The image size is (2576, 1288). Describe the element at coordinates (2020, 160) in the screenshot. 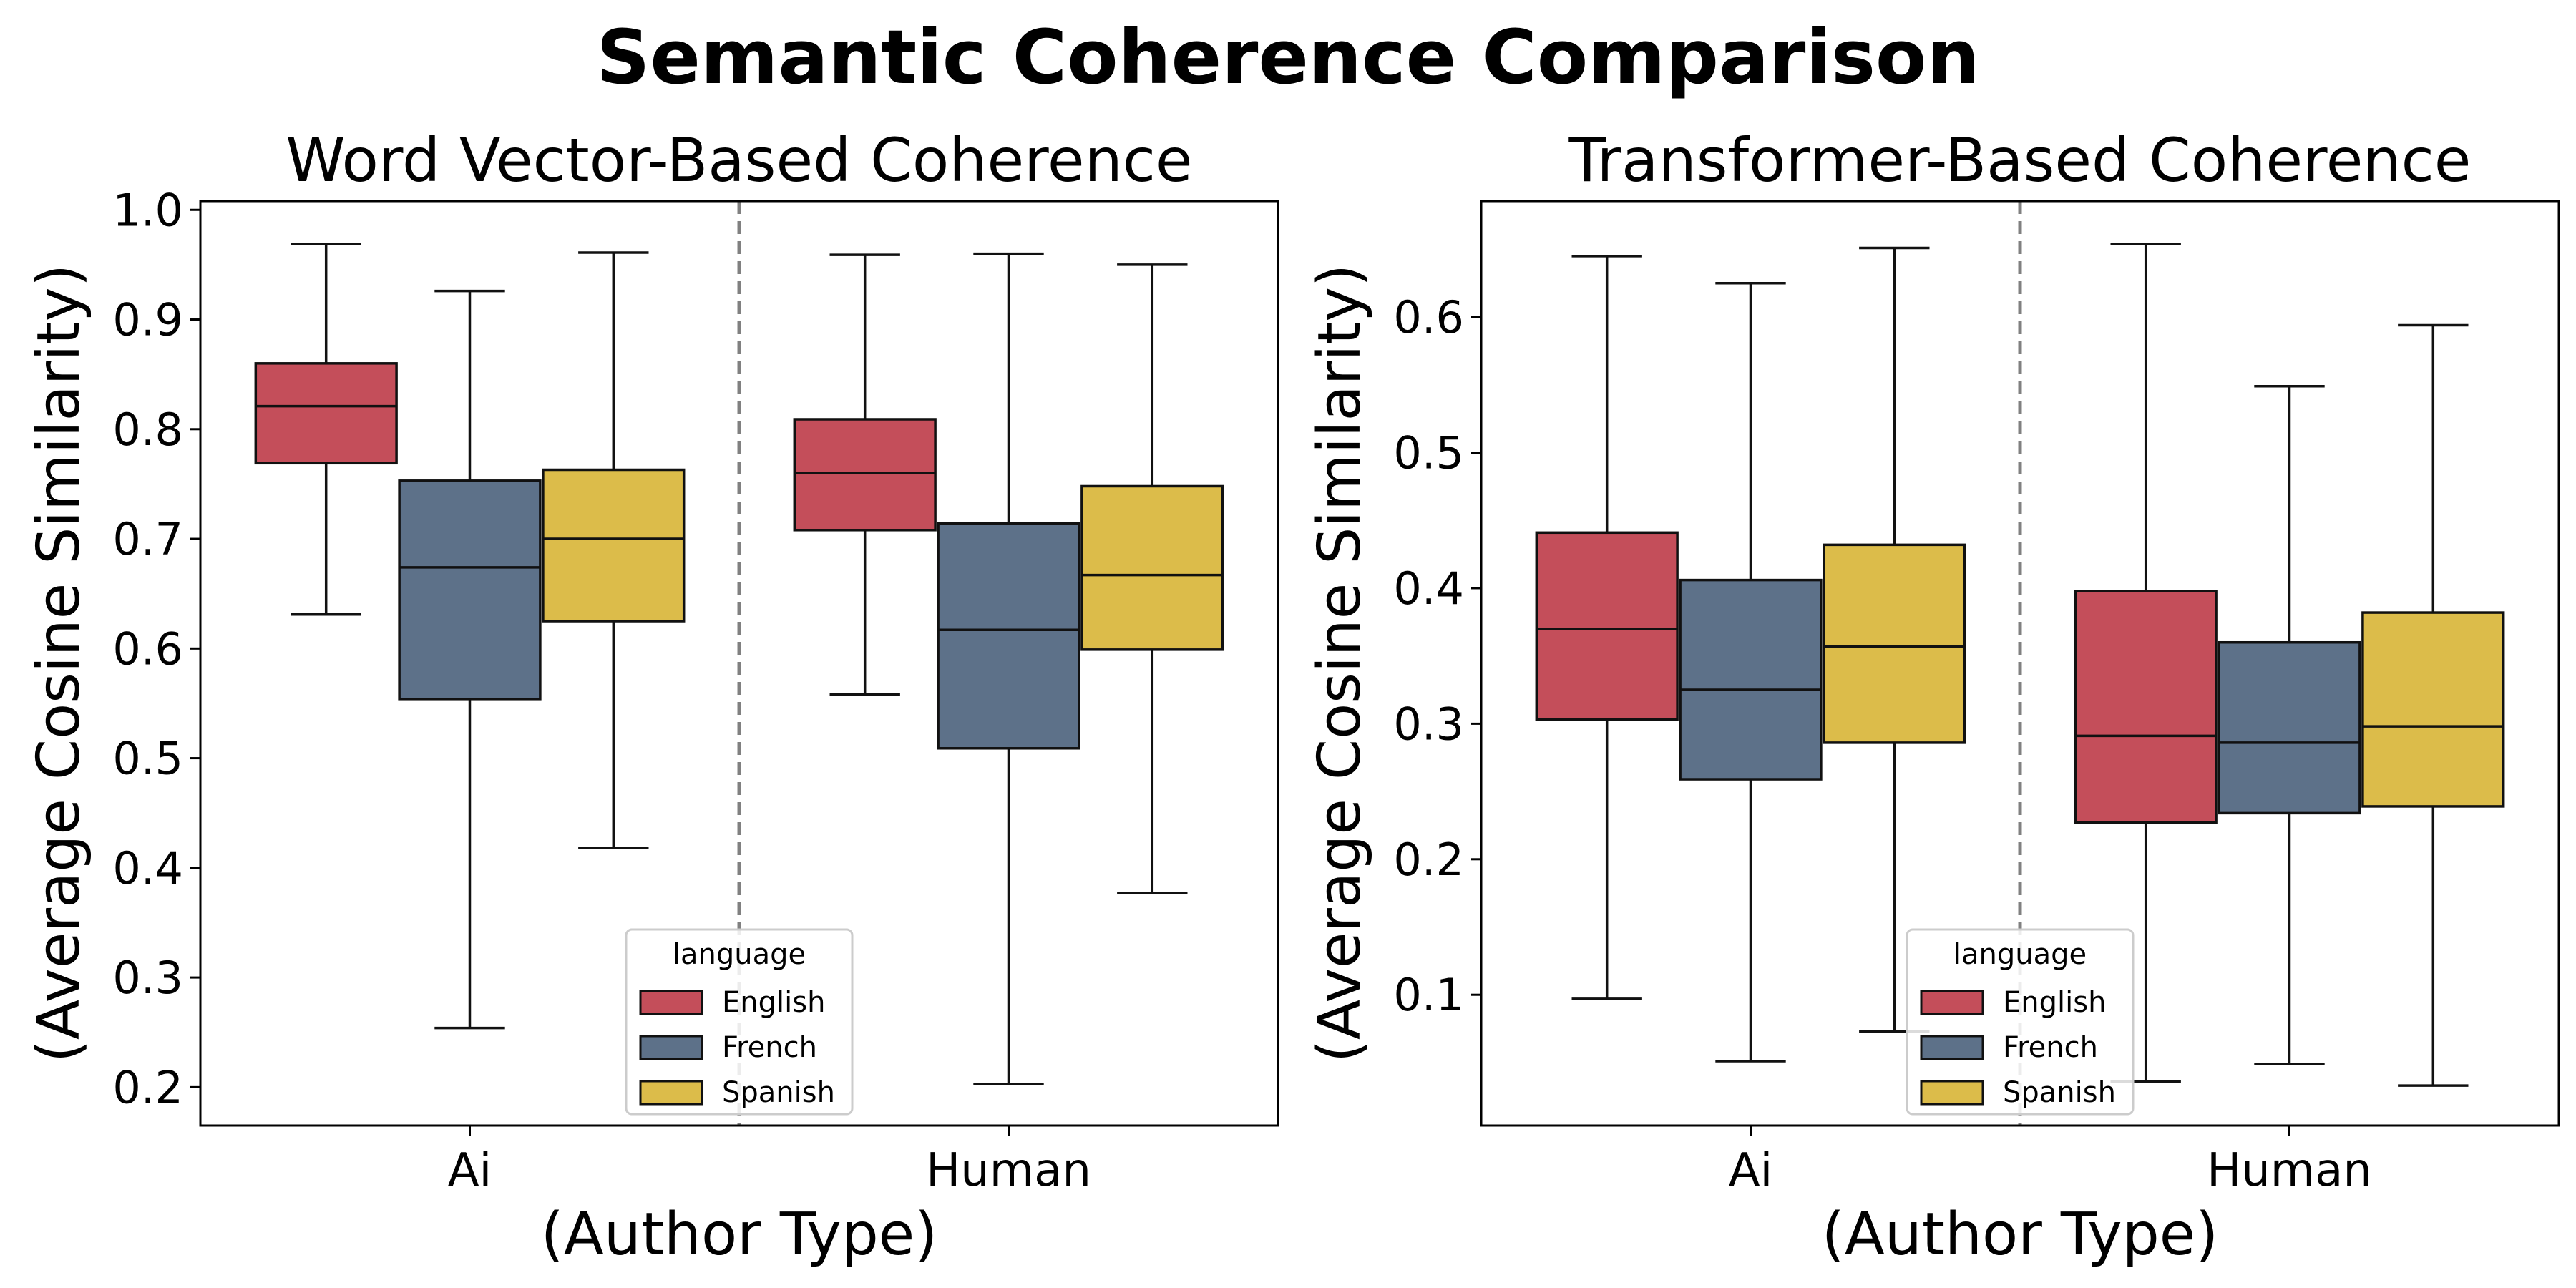

I see `subplot-title: Transformer-Based Coherence` at that location.